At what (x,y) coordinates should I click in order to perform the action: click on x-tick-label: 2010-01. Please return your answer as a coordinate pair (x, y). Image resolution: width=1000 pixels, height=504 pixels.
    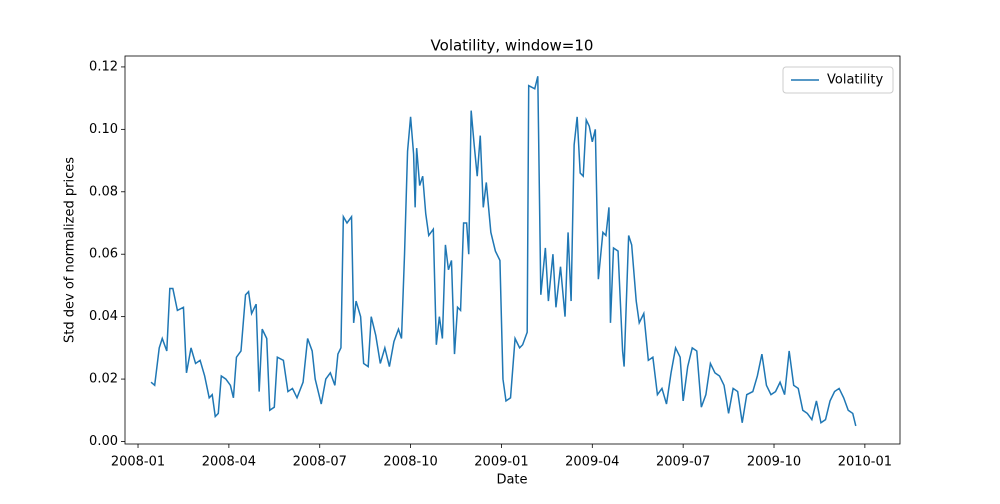
    Looking at the image, I should click on (865, 462).